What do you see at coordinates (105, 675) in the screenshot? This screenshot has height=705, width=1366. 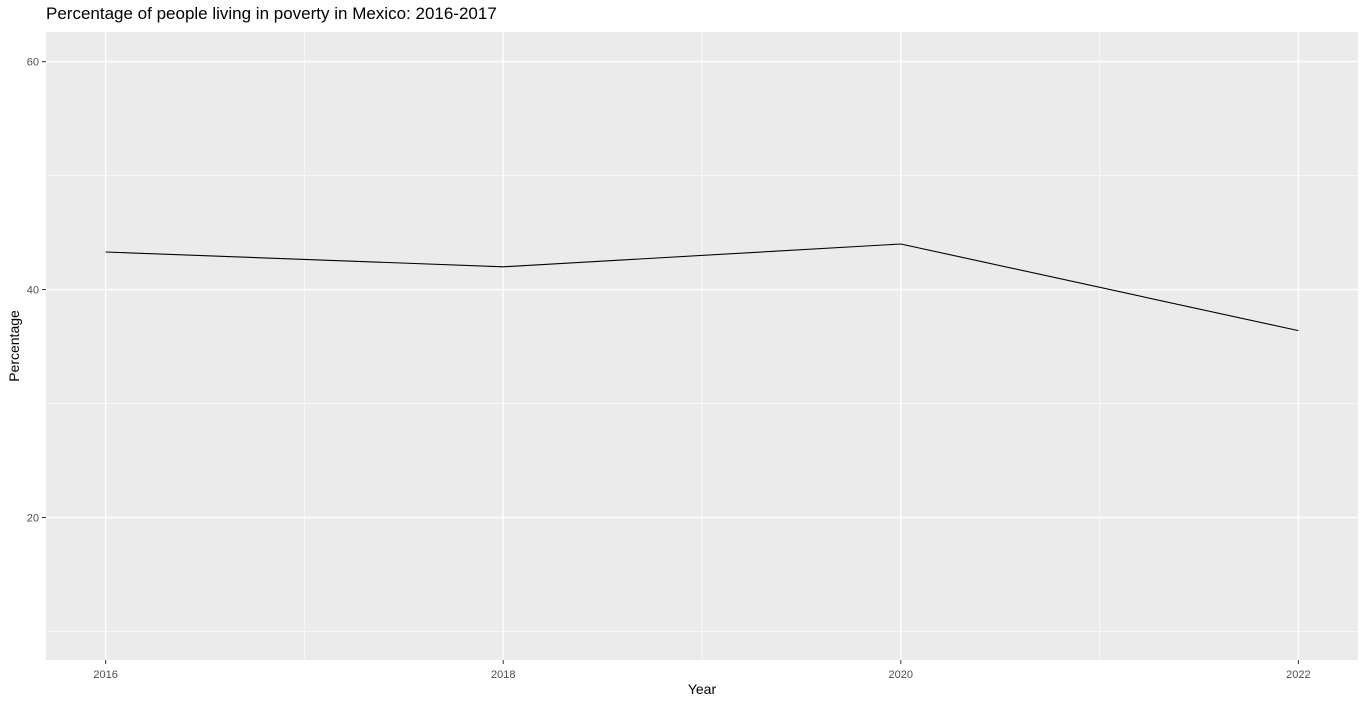 I see `x-tick-label: 2016` at bounding box center [105, 675].